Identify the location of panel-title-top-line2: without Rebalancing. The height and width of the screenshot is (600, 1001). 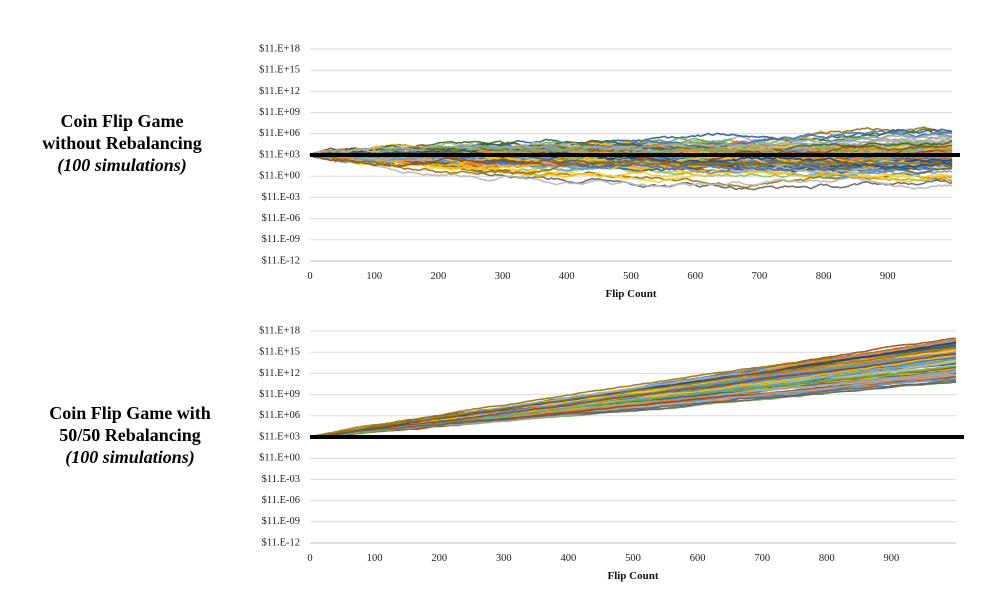
(122, 143).